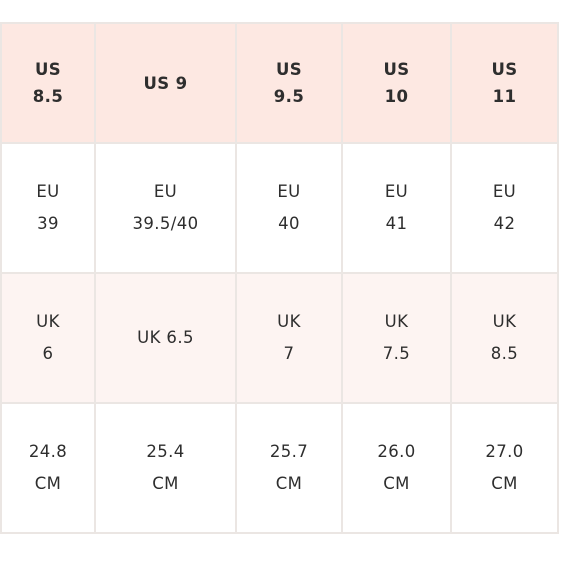 This screenshot has height=580, width=580. Describe the element at coordinates (396, 83) in the screenshot. I see `header-cell-us-10: US 10` at that location.